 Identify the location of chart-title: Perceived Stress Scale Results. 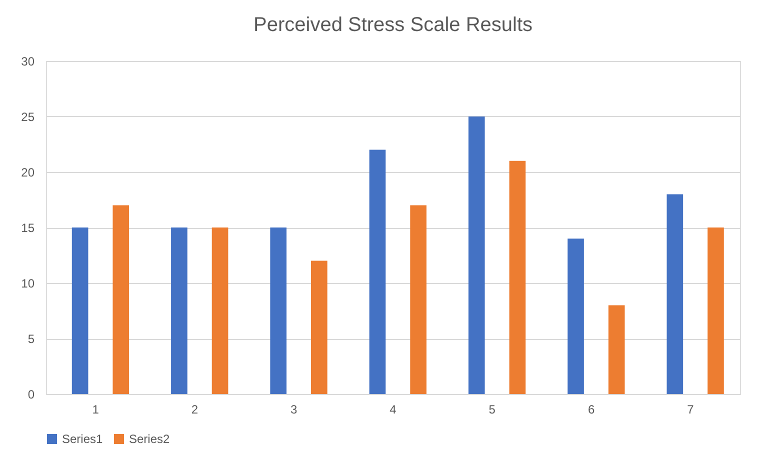
(393, 25).